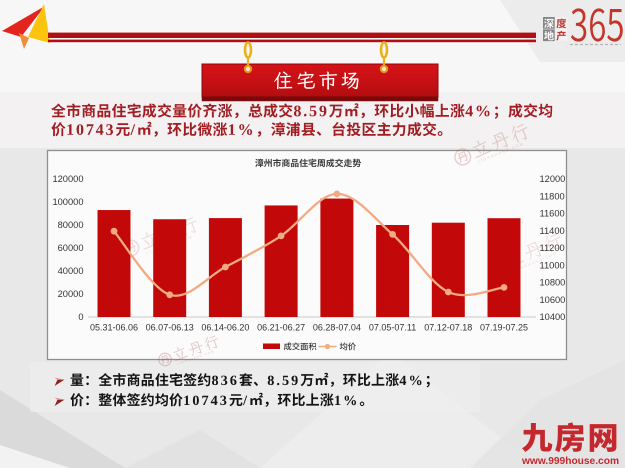  Describe the element at coordinates (337, 328) in the screenshot. I see `svg-text: 06.28-07.04` at that location.